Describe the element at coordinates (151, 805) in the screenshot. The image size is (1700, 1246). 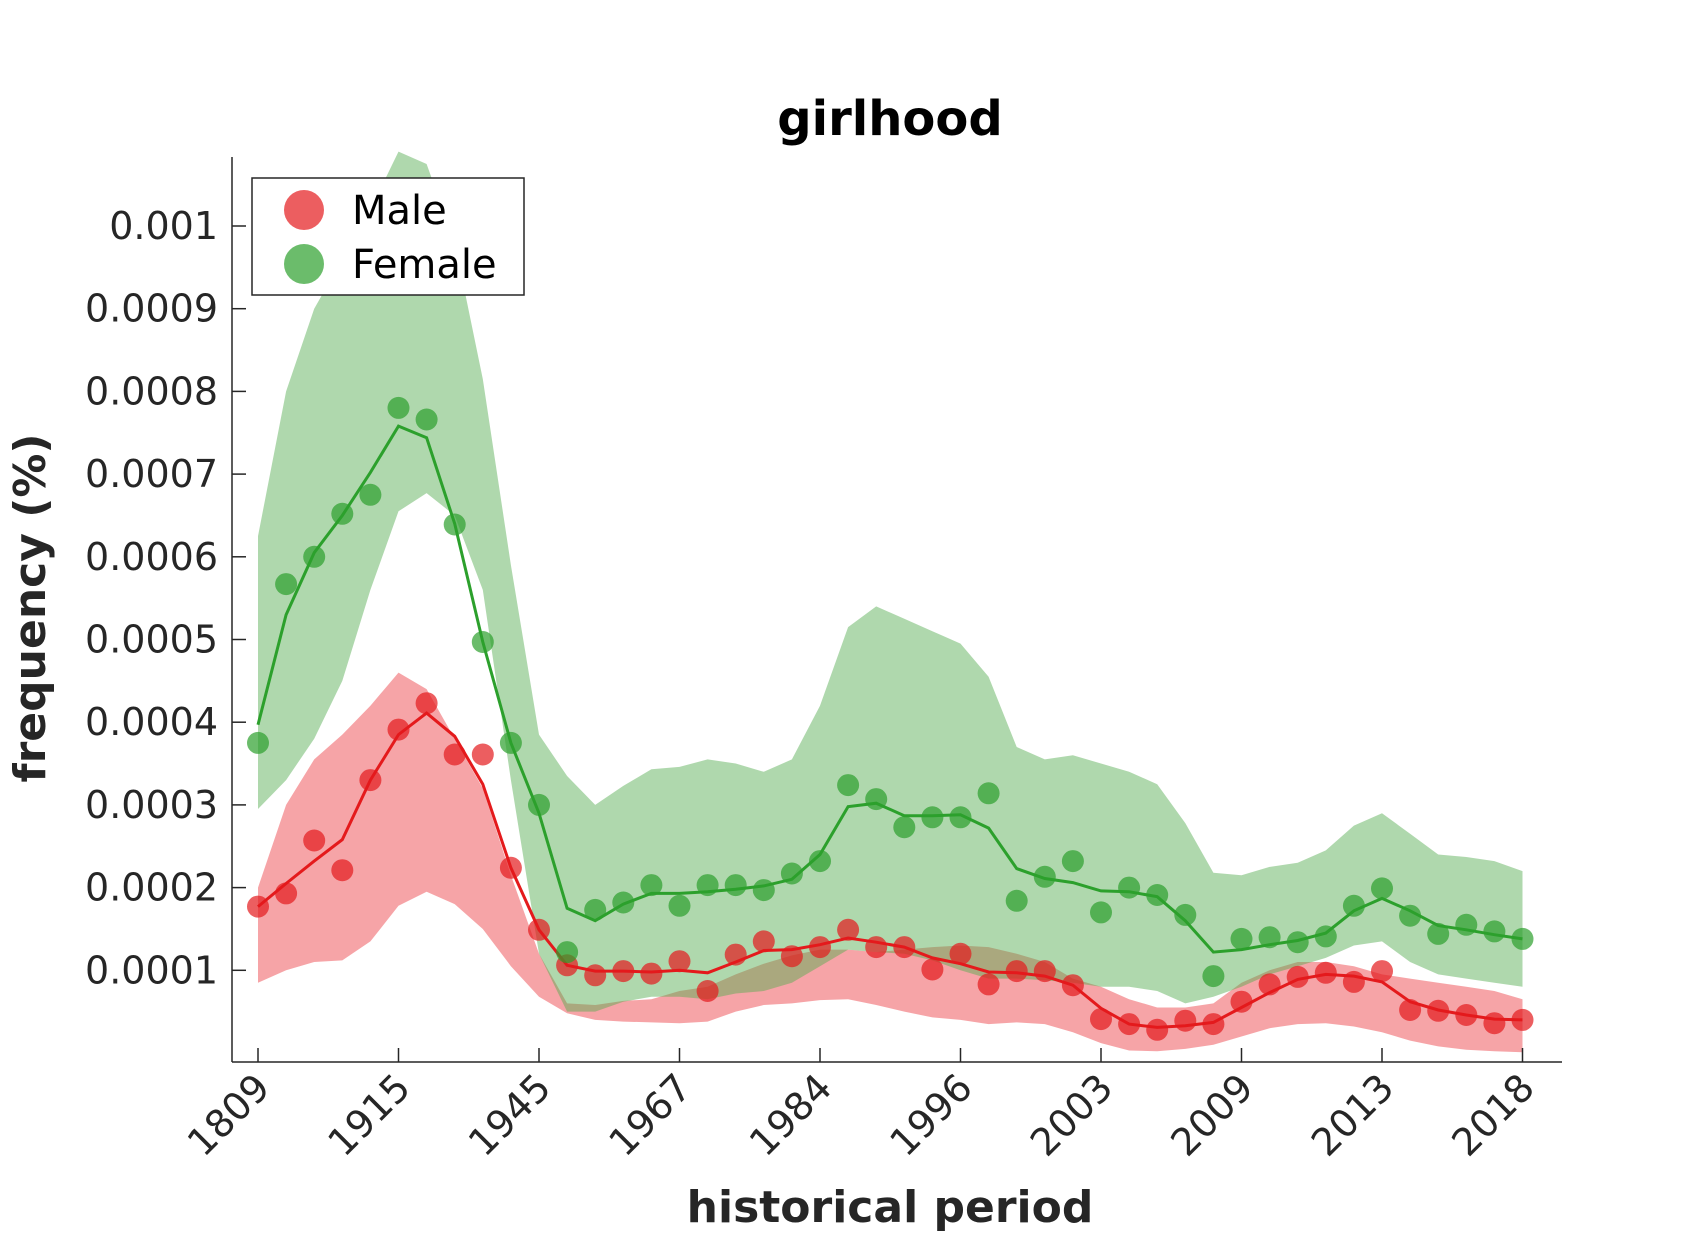
I see `y-tick-label: 0.0003` at that location.